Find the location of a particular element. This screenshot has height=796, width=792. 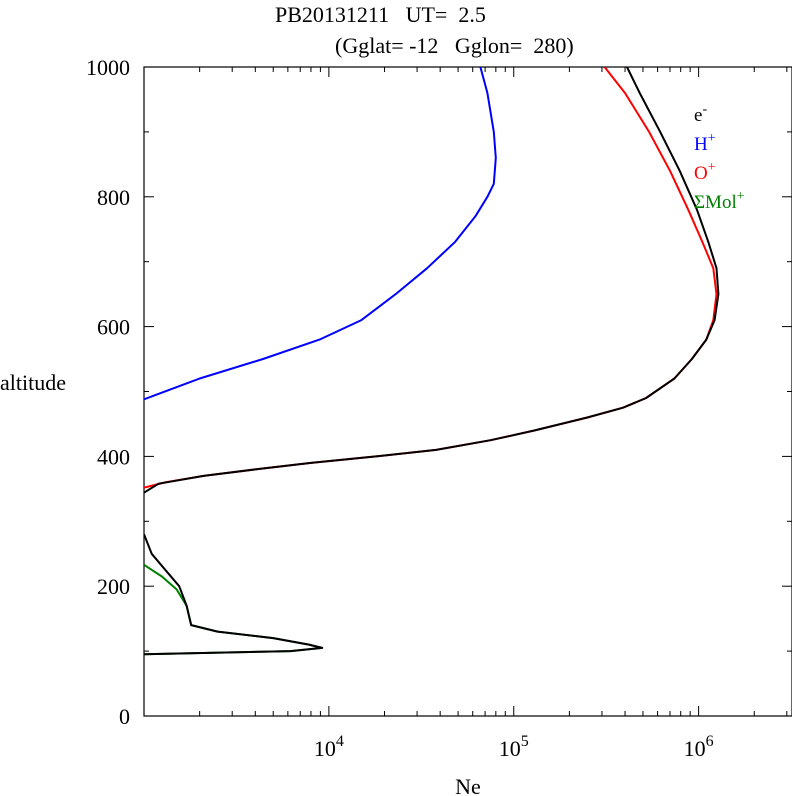

legend: e- H+ O+ ΣMol+ is located at coordinates (719, 157).